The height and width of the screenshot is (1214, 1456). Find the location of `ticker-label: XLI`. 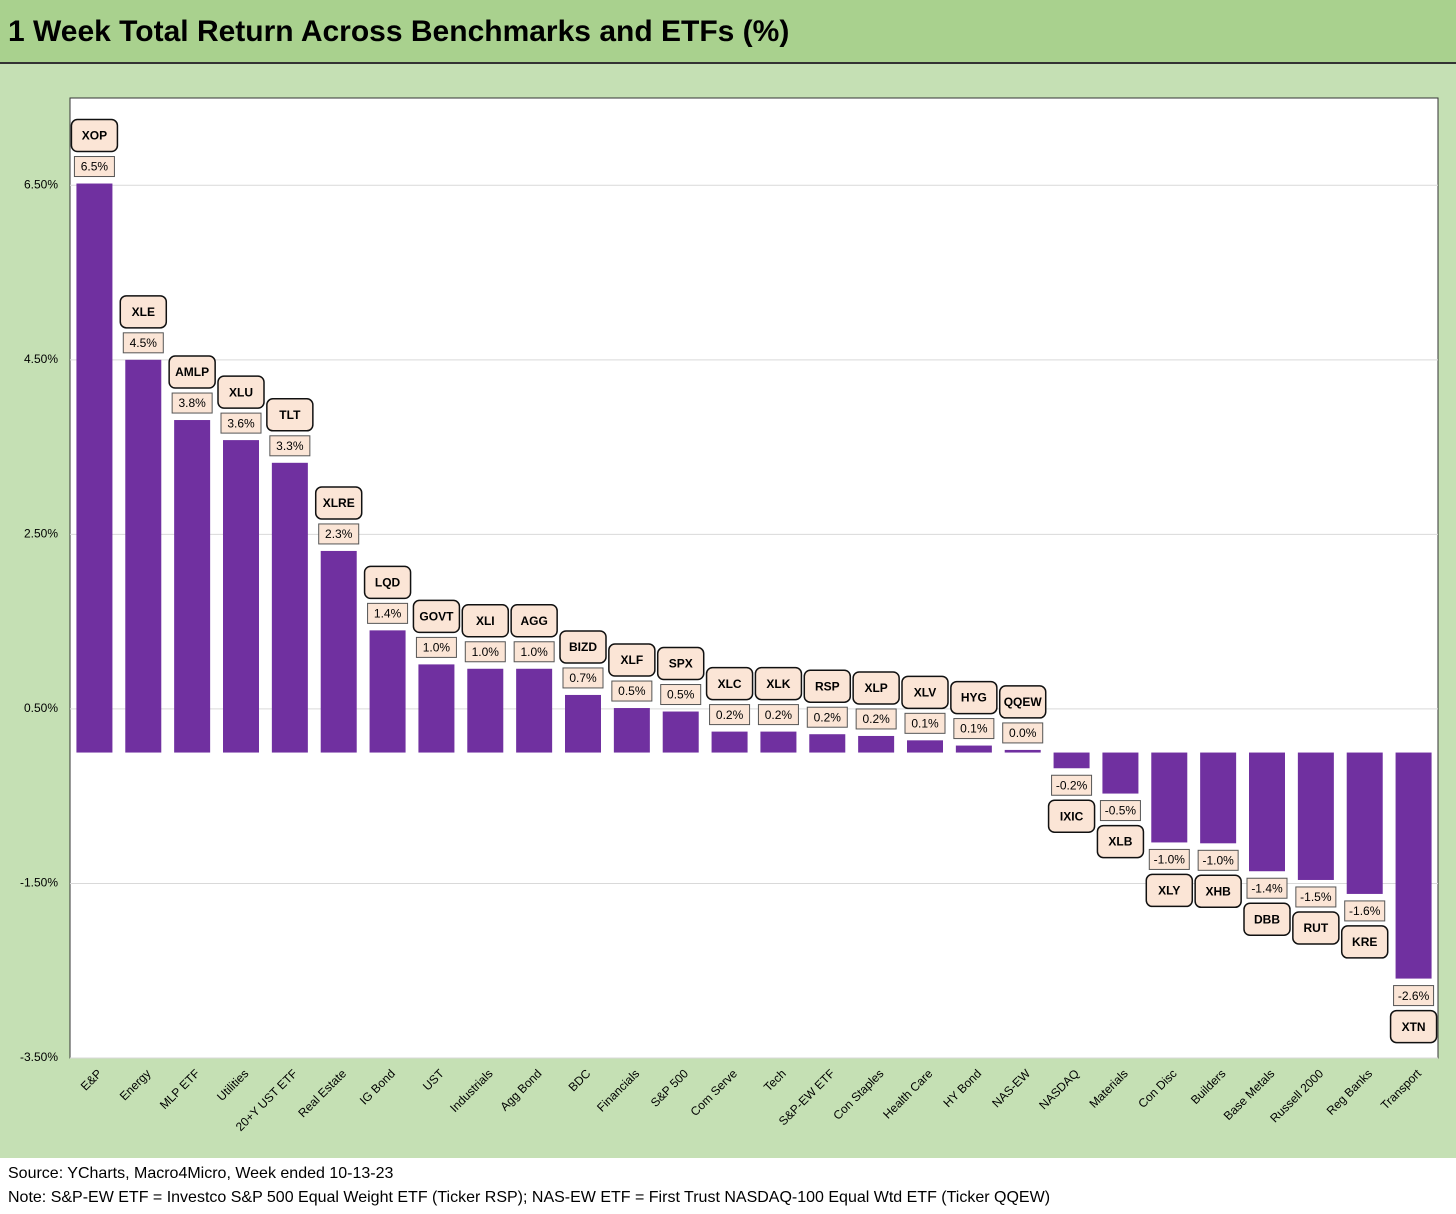

ticker-label: XLI is located at coordinates (485, 621).